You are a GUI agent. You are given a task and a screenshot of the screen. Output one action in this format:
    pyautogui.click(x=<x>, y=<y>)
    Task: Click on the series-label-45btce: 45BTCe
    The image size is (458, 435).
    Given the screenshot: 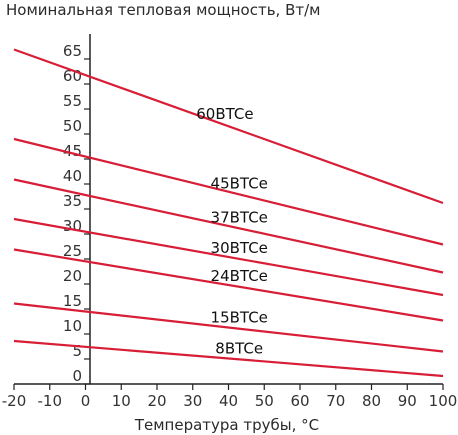 What is the action you would take?
    pyautogui.click(x=239, y=183)
    